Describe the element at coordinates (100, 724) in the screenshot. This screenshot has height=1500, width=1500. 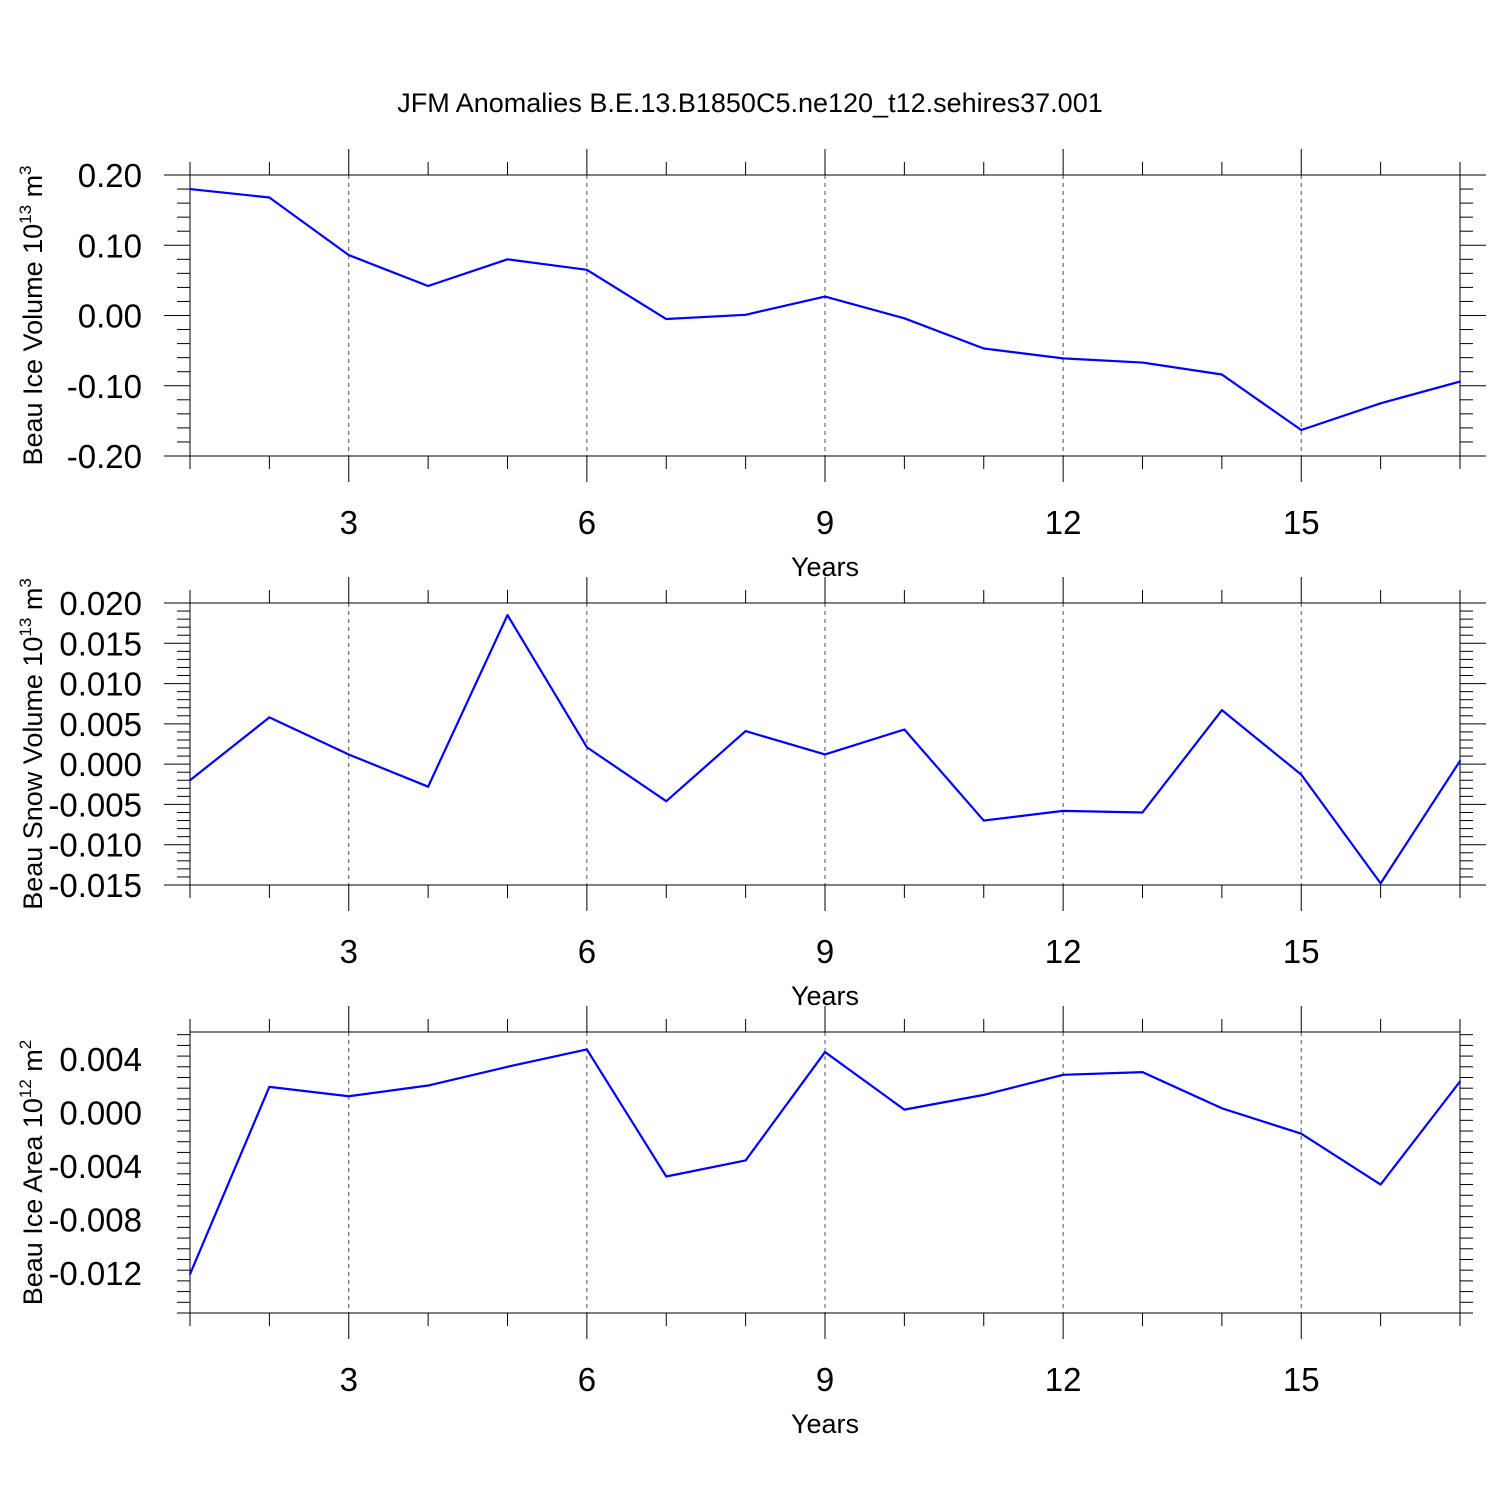
I see `y-tick-label: 0.005` at that location.